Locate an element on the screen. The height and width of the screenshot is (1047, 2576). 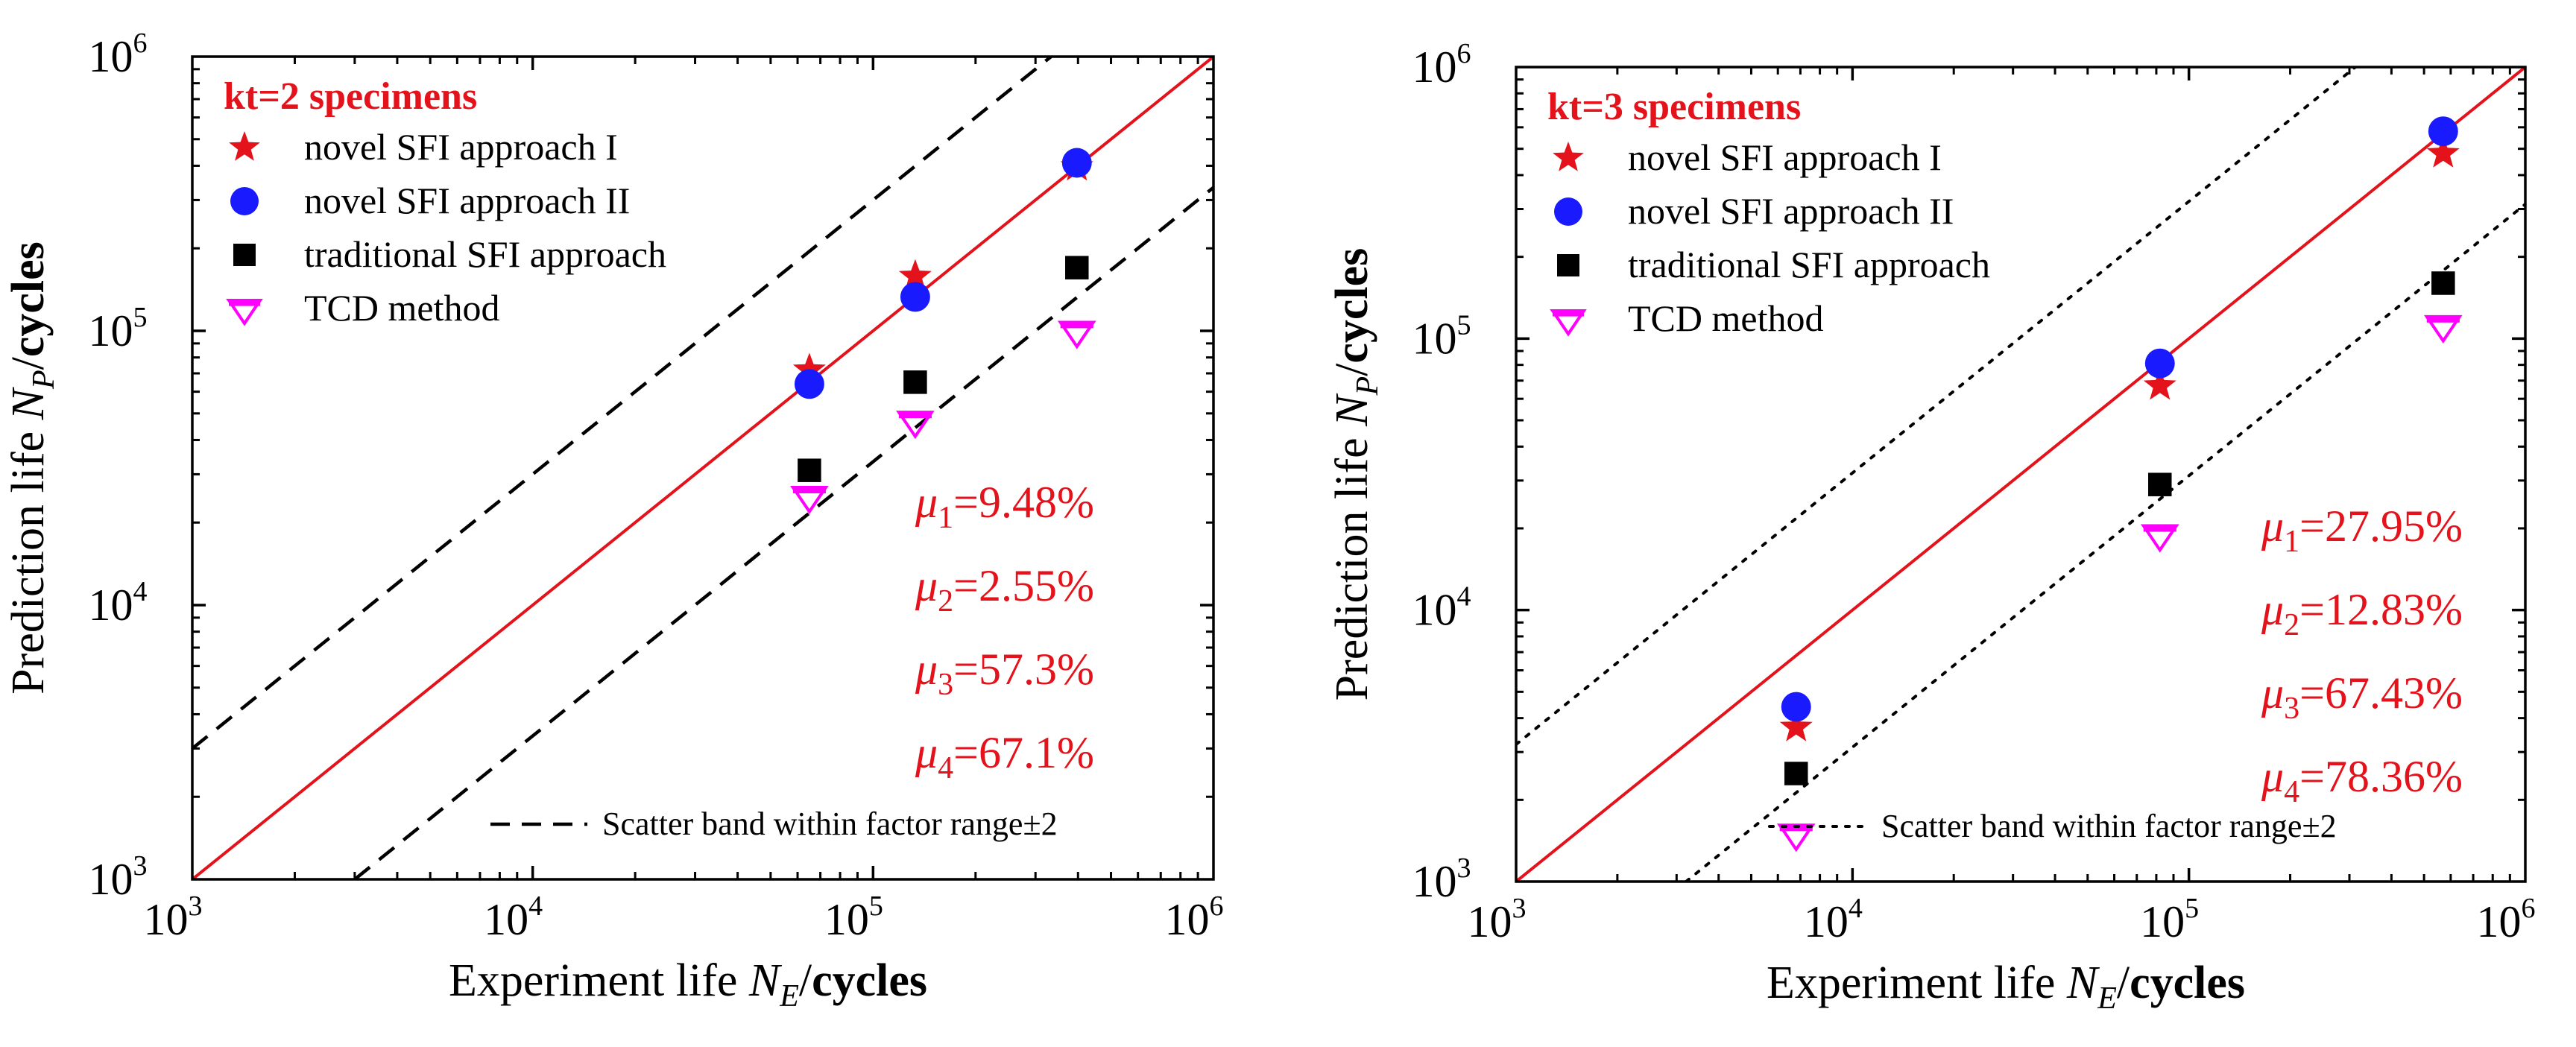
series-star is located at coordinates (942, 267).